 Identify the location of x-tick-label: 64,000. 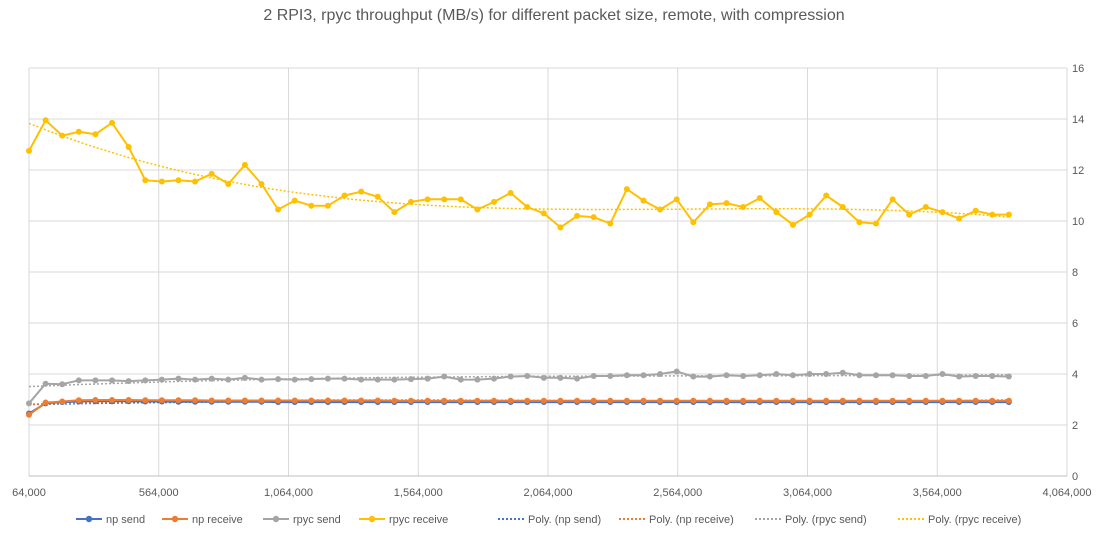
(29, 493).